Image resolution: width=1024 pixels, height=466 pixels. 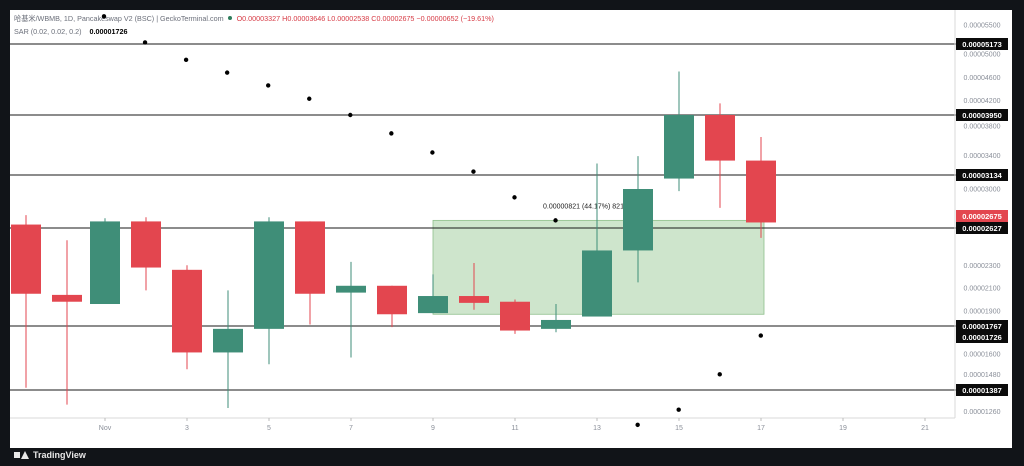 What do you see at coordinates (229, 18) in the screenshot?
I see `market-status-icon` at bounding box center [229, 18].